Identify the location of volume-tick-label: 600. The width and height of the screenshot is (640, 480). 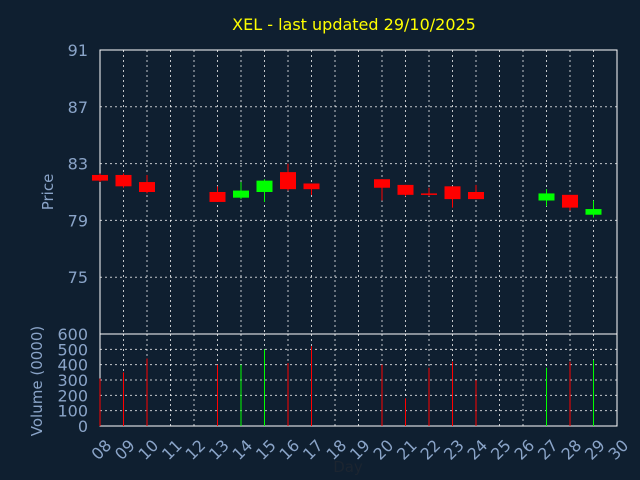
(72, 334).